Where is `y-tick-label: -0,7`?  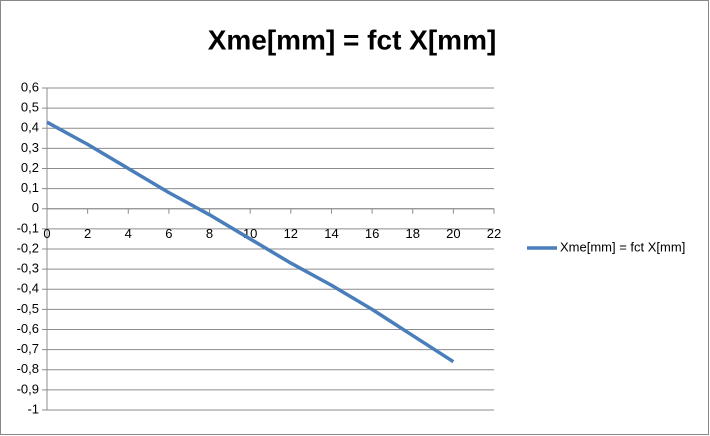 y-tick-label: -0,7 is located at coordinates (28, 348).